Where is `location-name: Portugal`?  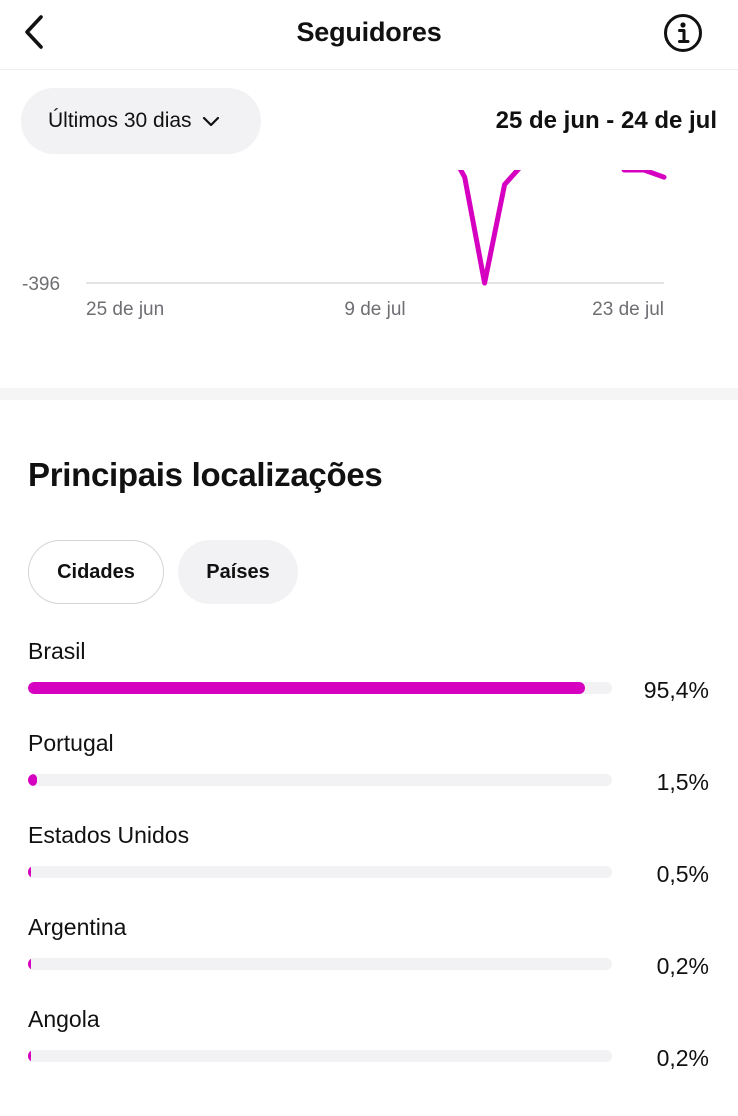
location-name: Portugal is located at coordinates (71, 743).